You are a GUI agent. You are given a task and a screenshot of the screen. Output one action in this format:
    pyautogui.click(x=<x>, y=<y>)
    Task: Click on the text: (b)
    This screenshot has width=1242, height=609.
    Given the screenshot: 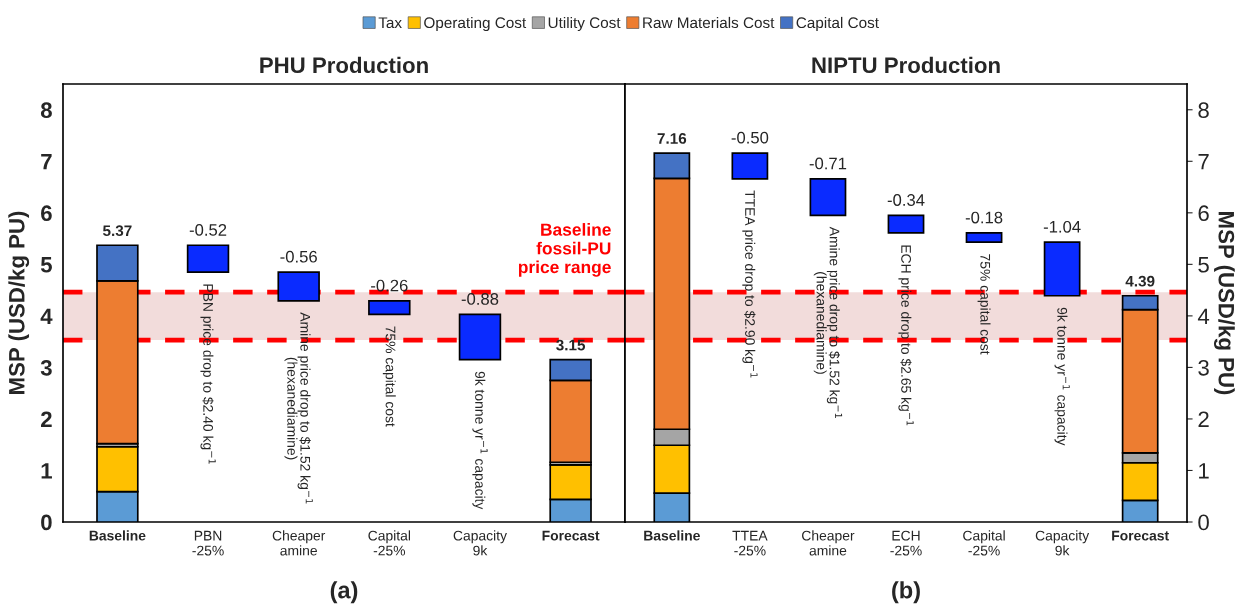 What is the action you would take?
    pyautogui.click(x=906, y=592)
    